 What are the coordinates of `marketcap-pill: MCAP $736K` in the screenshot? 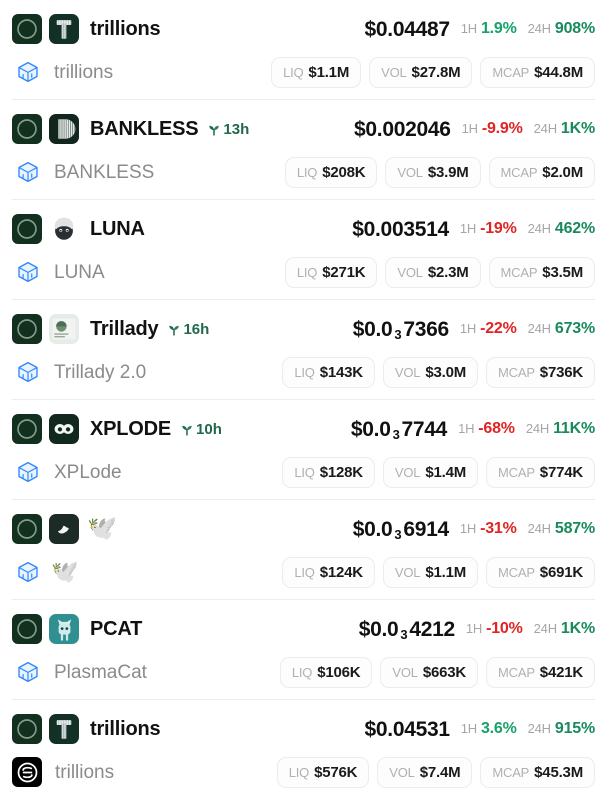 It's located at (540, 372).